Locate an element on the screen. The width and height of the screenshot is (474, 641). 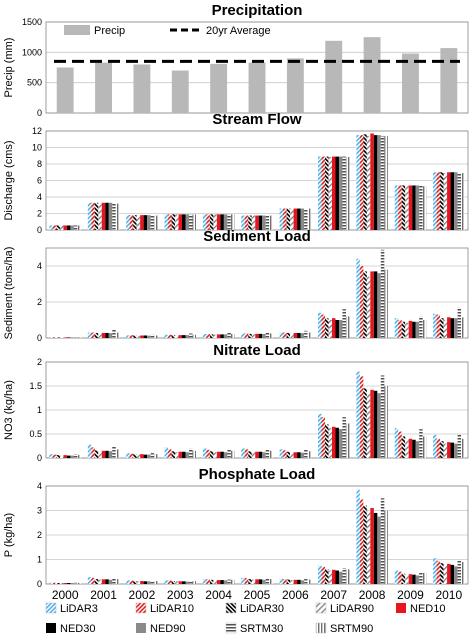
bar-LiDAR3-2000 is located at coordinates (51, 456).